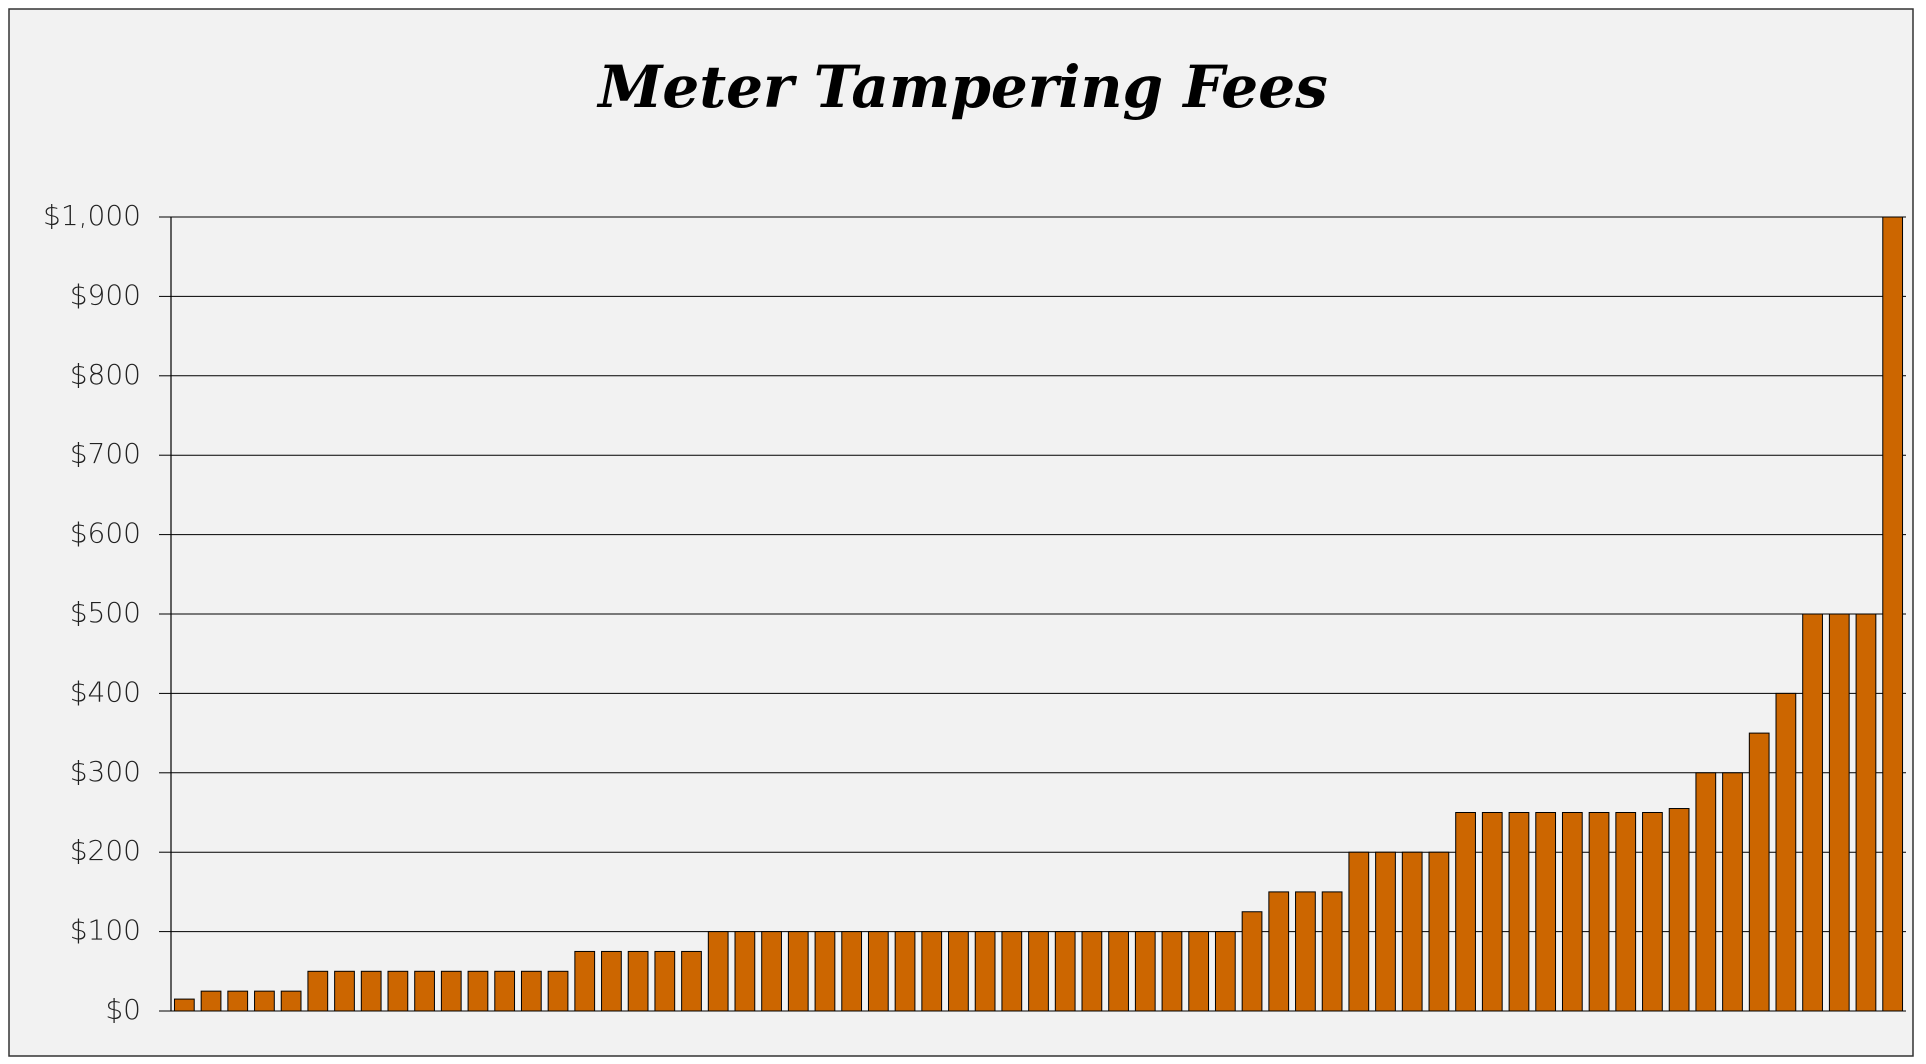 The width and height of the screenshot is (1926, 1064). What do you see at coordinates (92, 215) in the screenshot?
I see `y-tick-label: $1,000` at bounding box center [92, 215].